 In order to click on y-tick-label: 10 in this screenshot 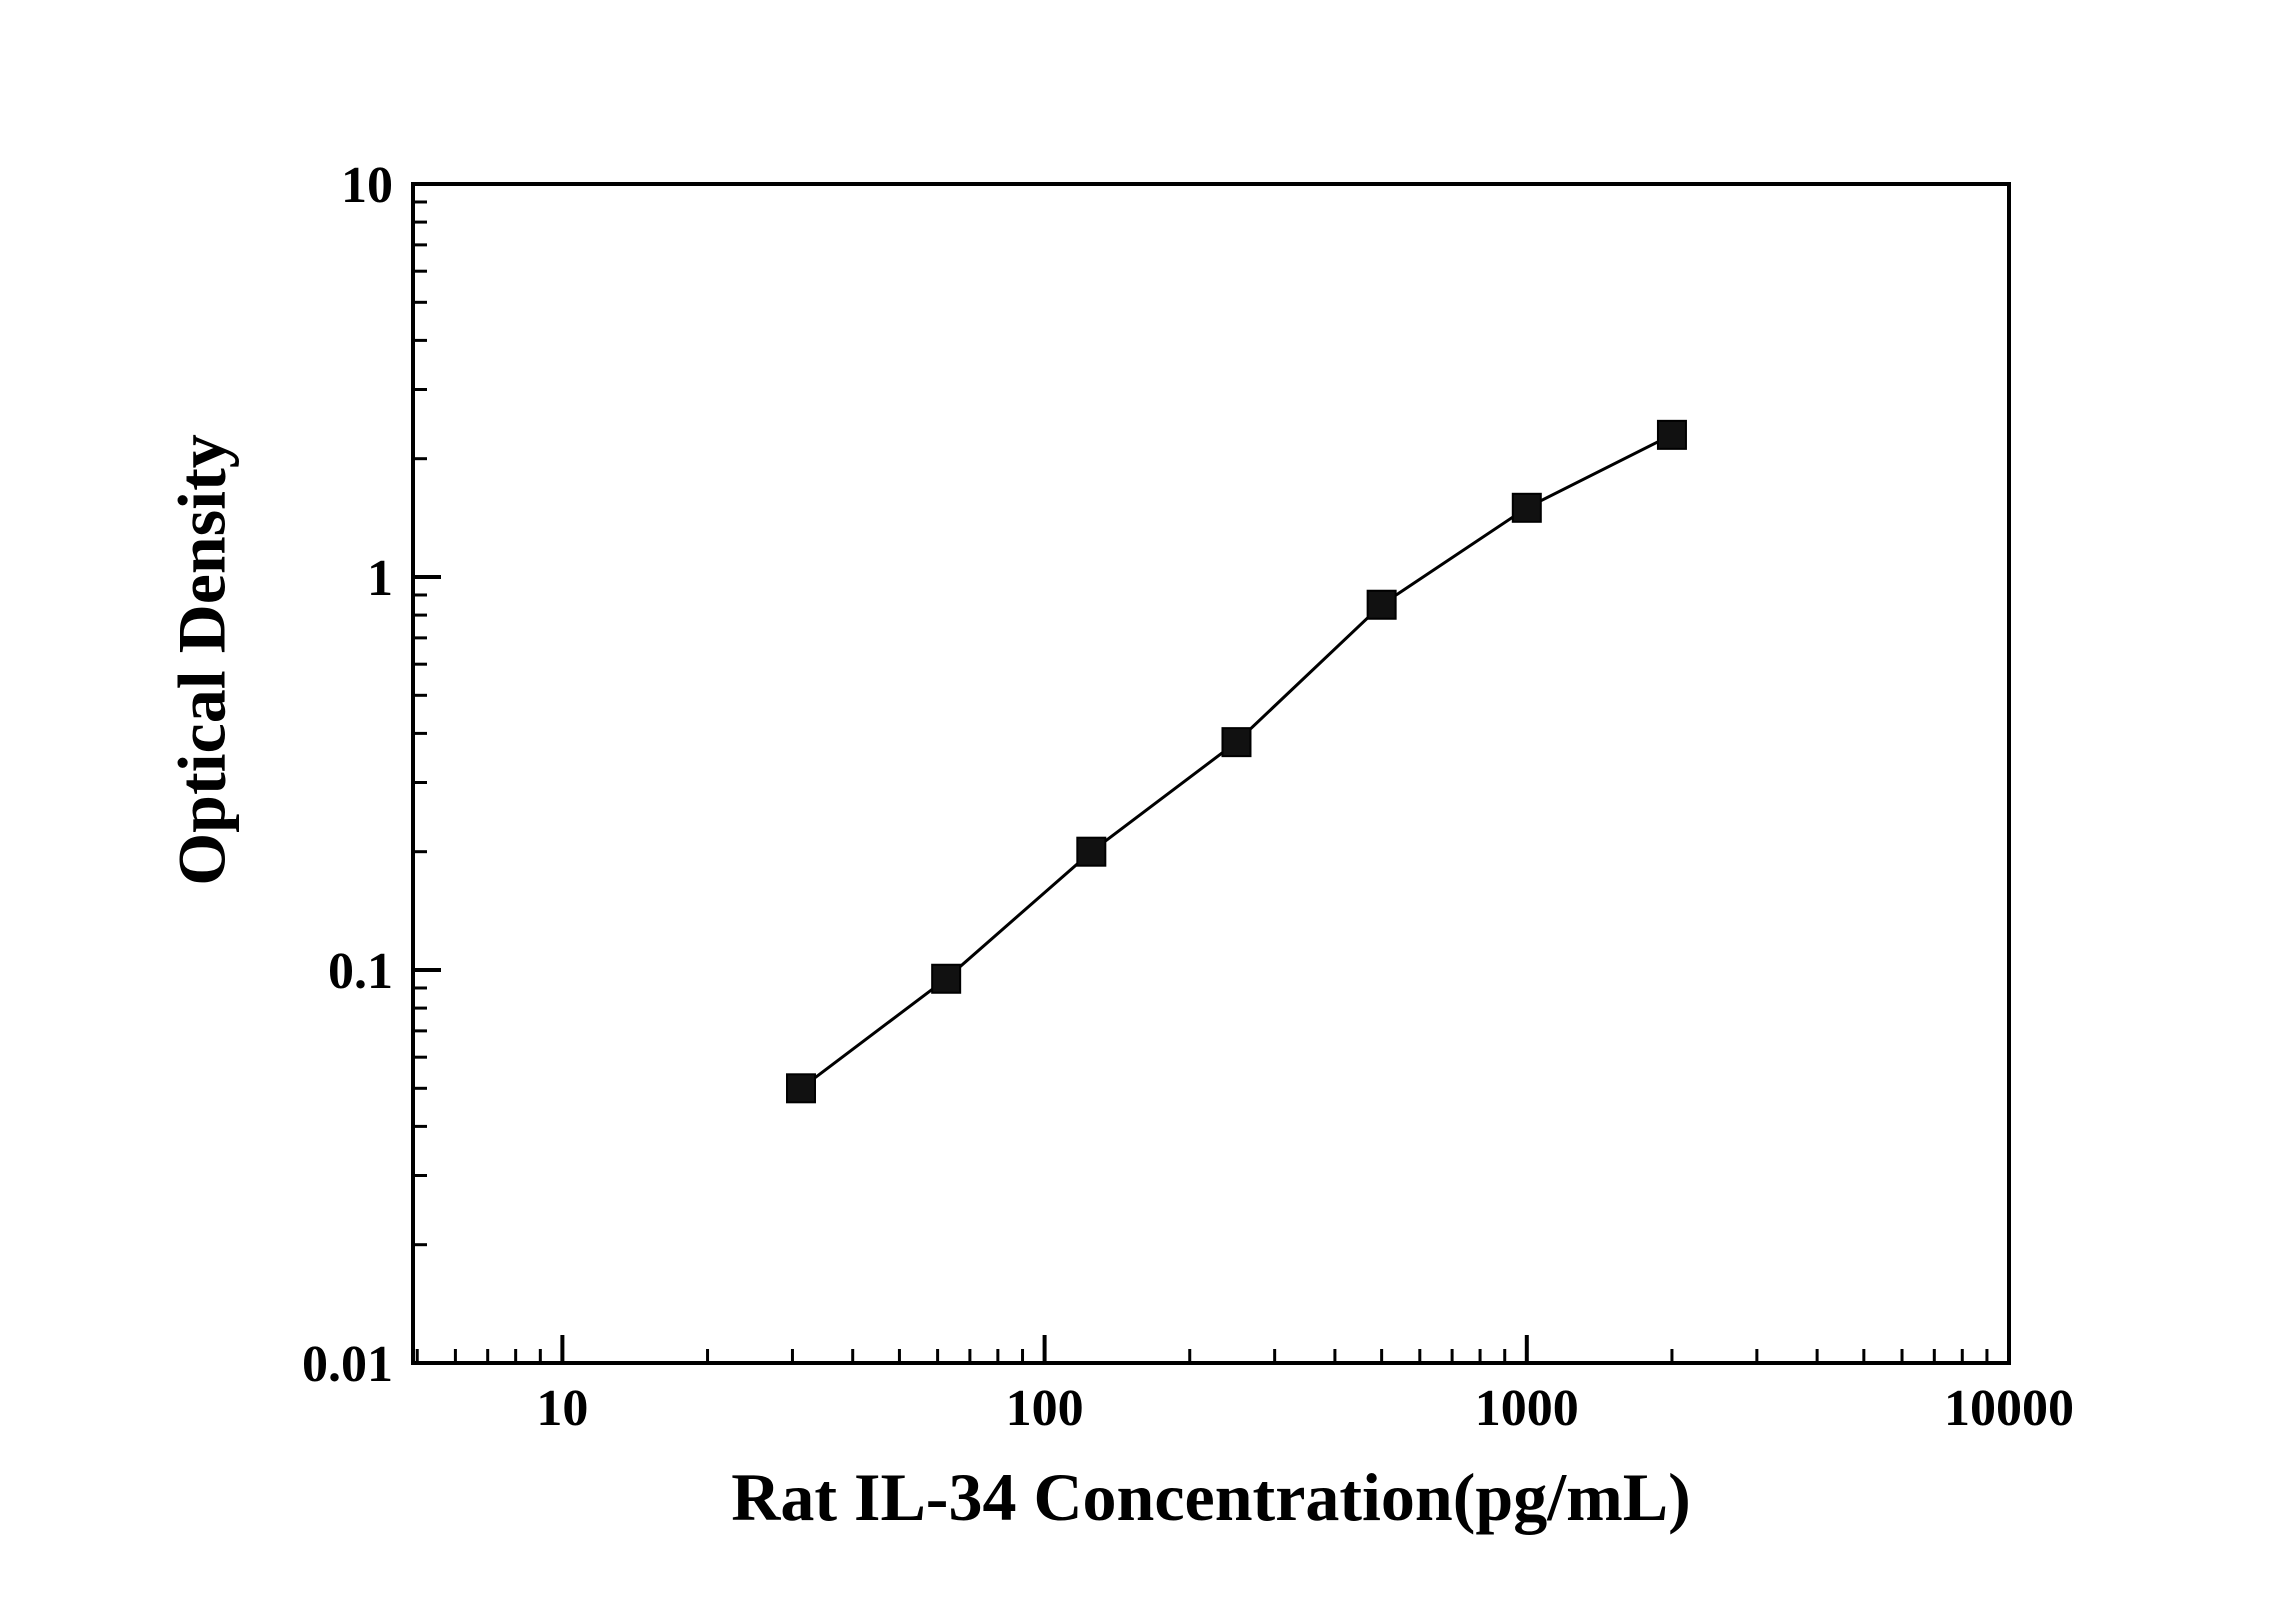, I will do `click(367, 185)`.